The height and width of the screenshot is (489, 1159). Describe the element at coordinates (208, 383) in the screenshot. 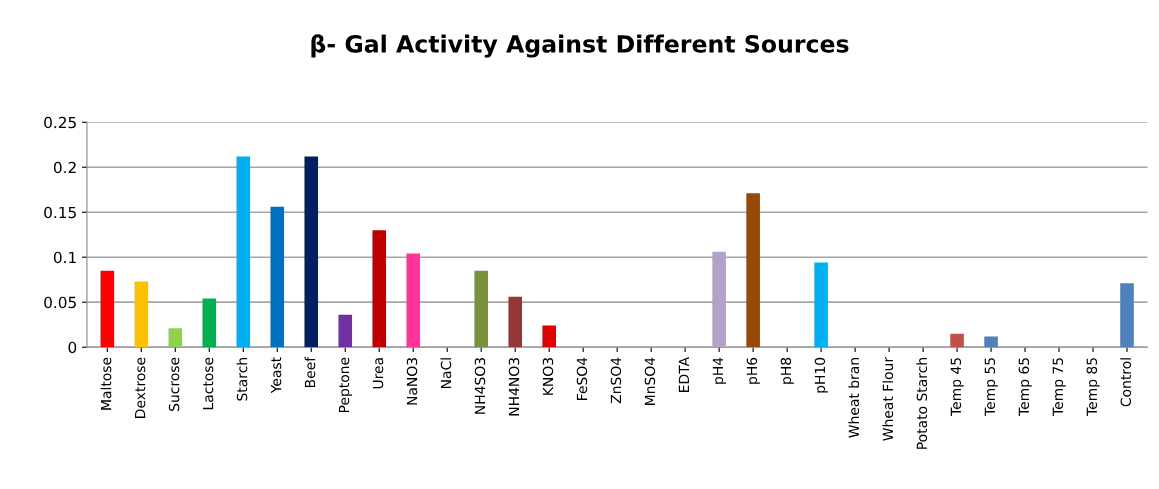

I see `x-tick-label: Lactose` at that location.